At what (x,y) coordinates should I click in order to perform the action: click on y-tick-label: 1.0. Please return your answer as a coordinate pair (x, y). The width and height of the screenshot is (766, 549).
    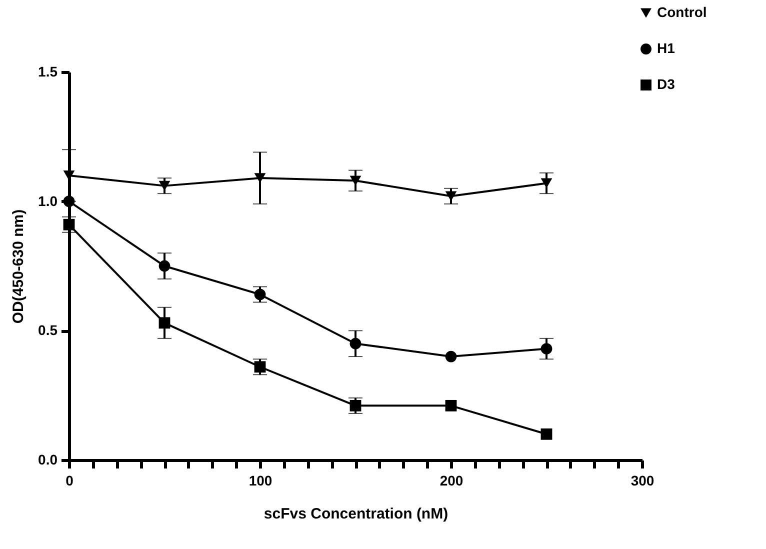
    Looking at the image, I should click on (48, 200).